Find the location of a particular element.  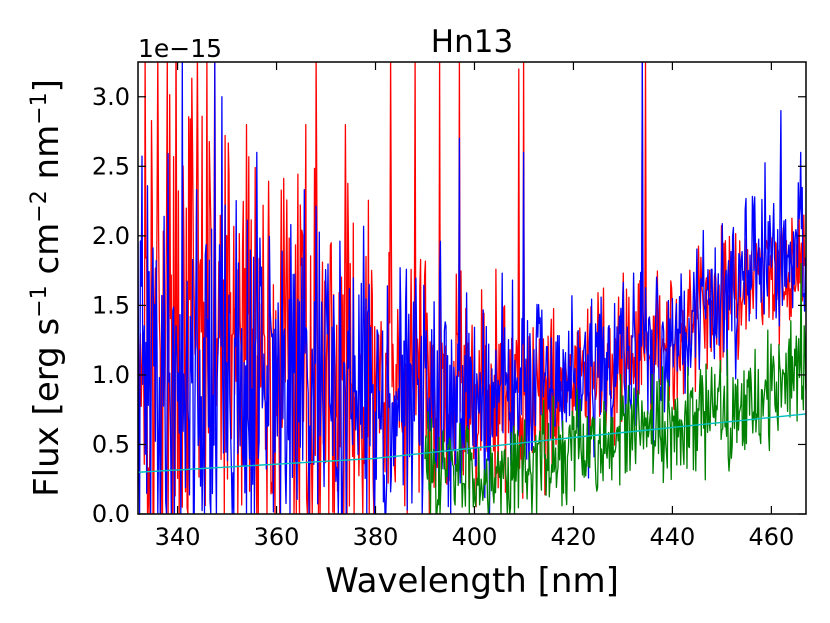

x-axis-label: Wavelength [nm] is located at coordinates (472, 581).